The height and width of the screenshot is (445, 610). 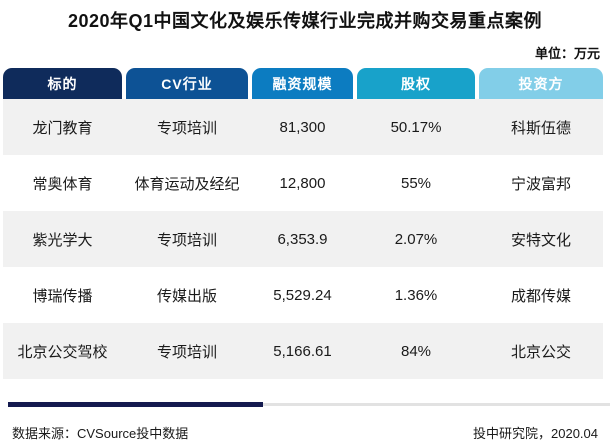 What do you see at coordinates (62, 296) in the screenshot?
I see `cell-target: 博瑞传播` at bounding box center [62, 296].